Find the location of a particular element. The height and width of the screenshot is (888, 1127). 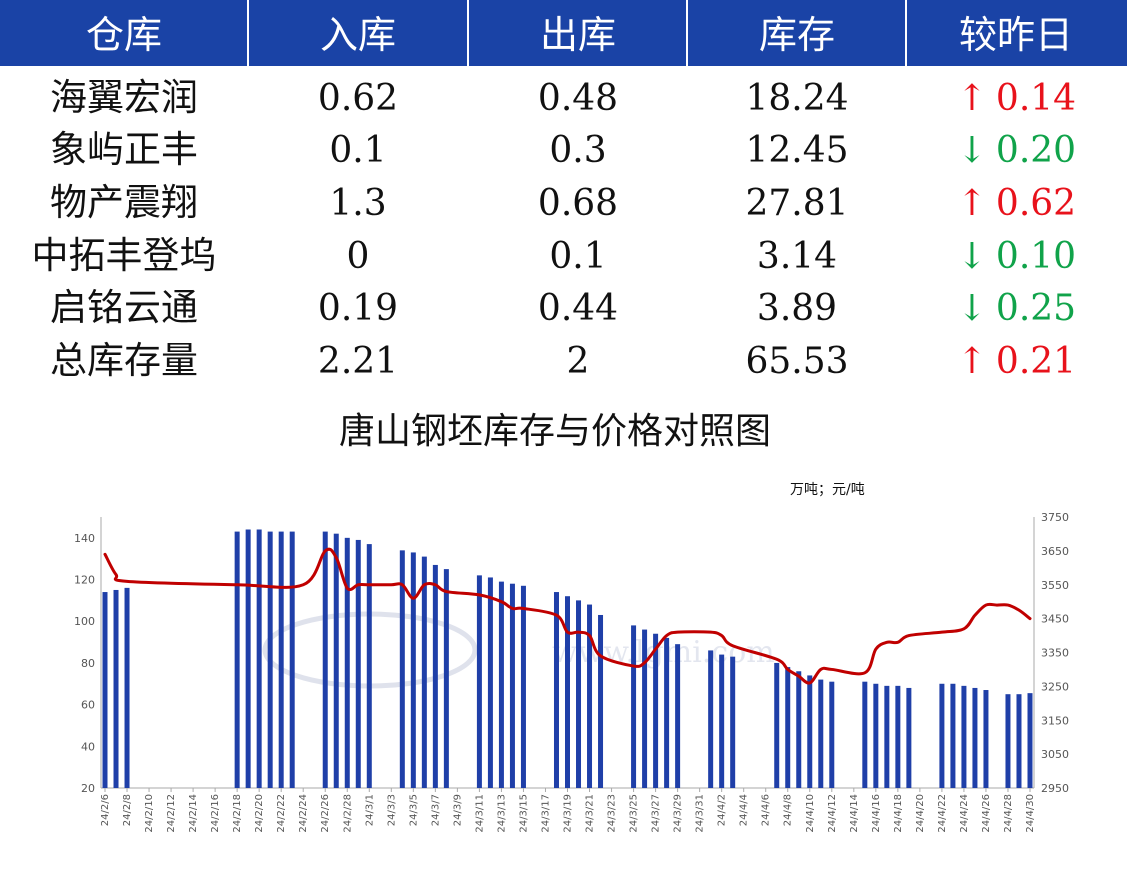

x-tick-label: 24/3/21 is located at coordinates (590, 813).